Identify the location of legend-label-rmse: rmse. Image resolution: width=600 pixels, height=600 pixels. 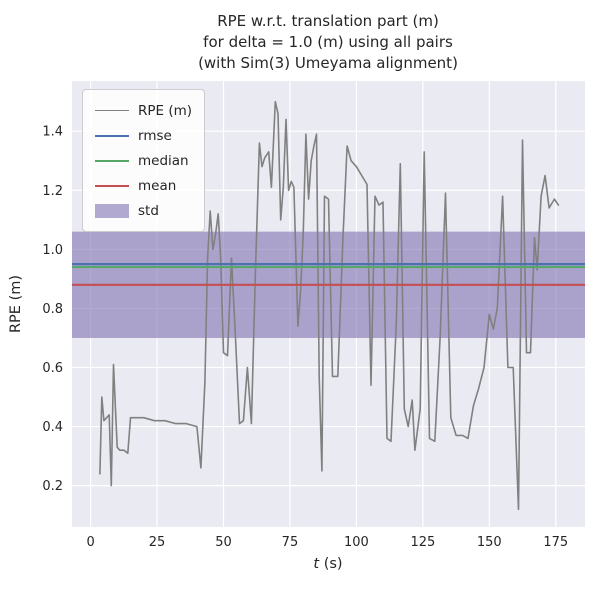
(155, 135).